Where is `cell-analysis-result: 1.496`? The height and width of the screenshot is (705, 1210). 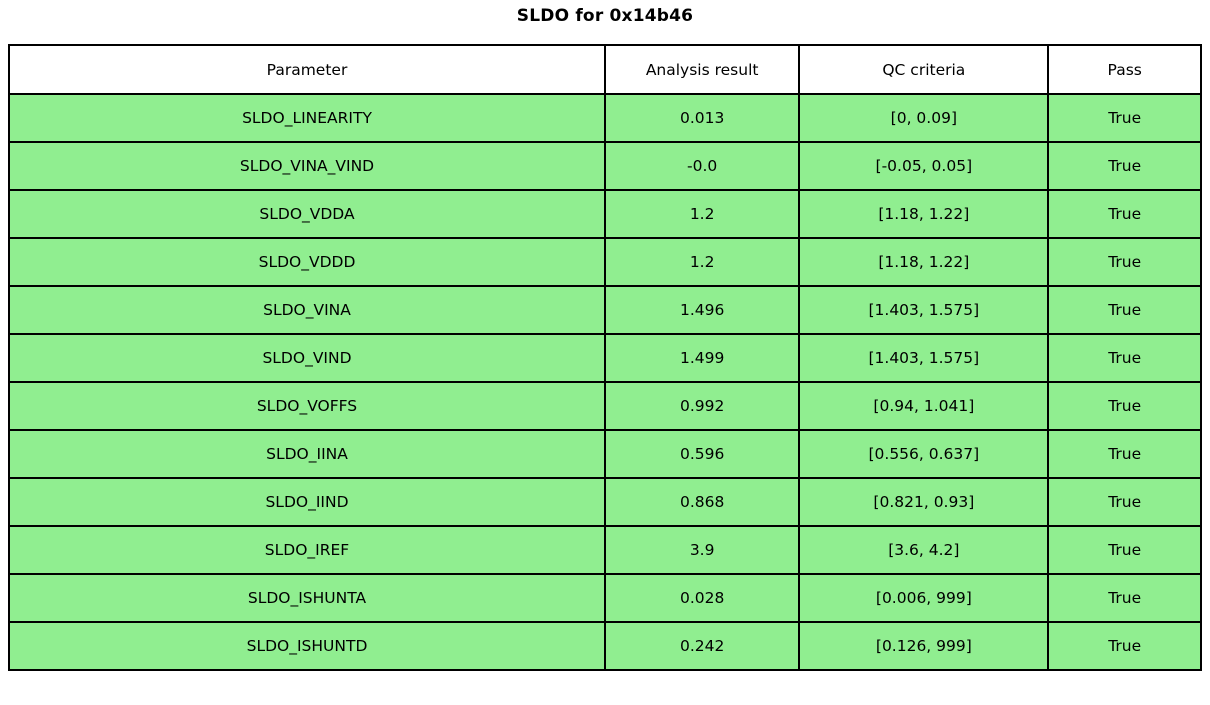 cell-analysis-result: 1.496 is located at coordinates (702, 310).